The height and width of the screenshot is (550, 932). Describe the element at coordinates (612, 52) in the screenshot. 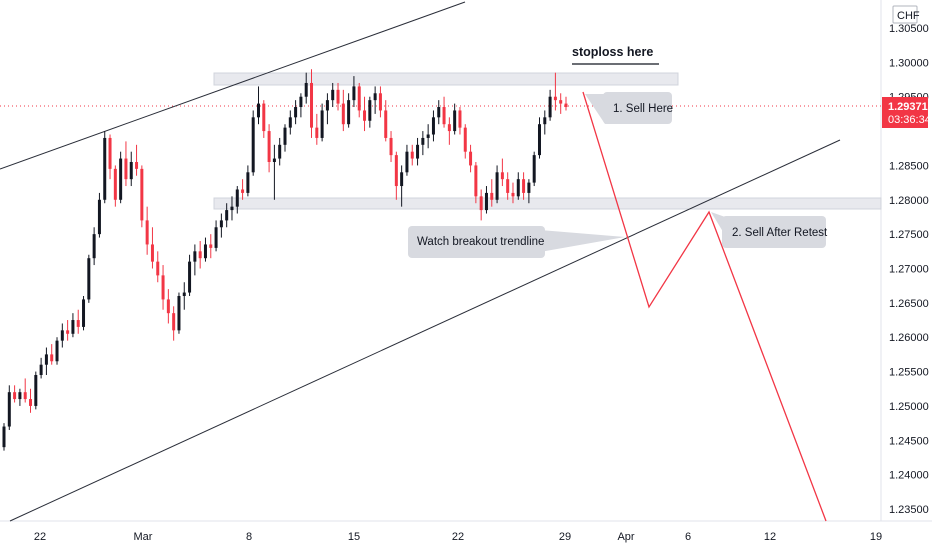

I see `stoploss-label: stoploss here` at that location.